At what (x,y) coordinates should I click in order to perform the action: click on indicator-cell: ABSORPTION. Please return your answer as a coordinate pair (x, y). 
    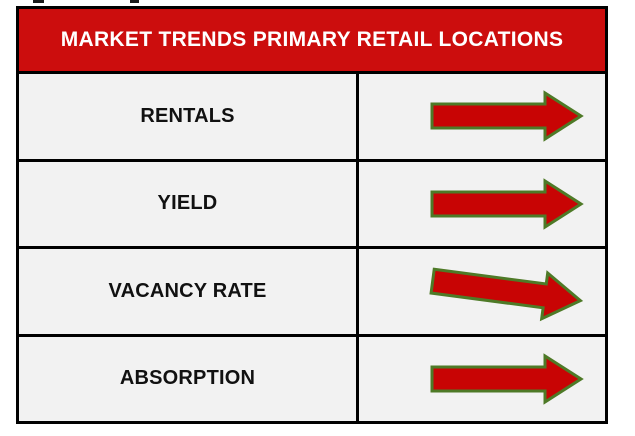
    Looking at the image, I should click on (189, 378).